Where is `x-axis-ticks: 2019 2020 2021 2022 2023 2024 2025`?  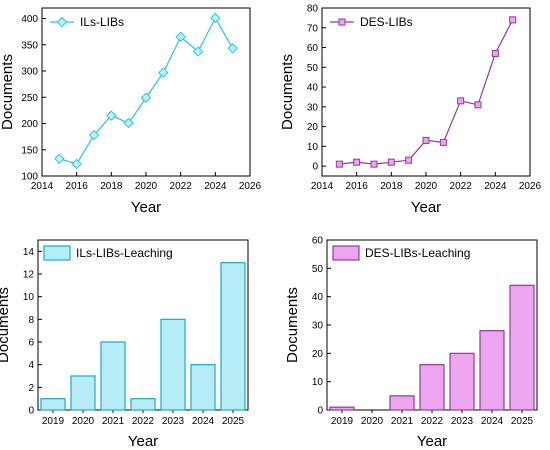
x-axis-ticks: 2019 2020 2021 2022 2023 2024 2025 is located at coordinates (432, 418).